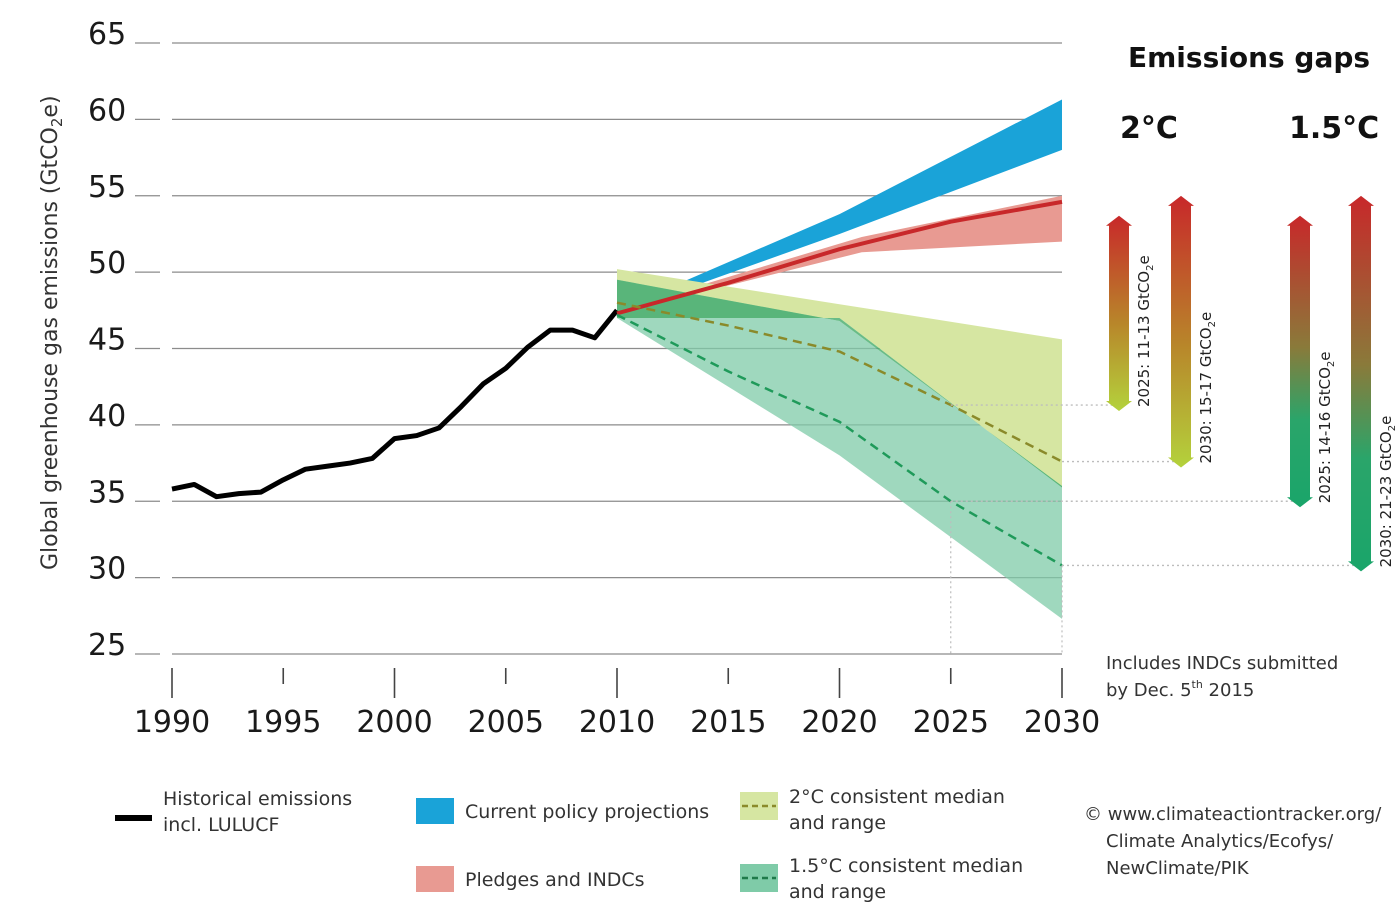  I want to click on gap-label-0: 2025: 11-13 GtCO2e, so click(1145, 331).